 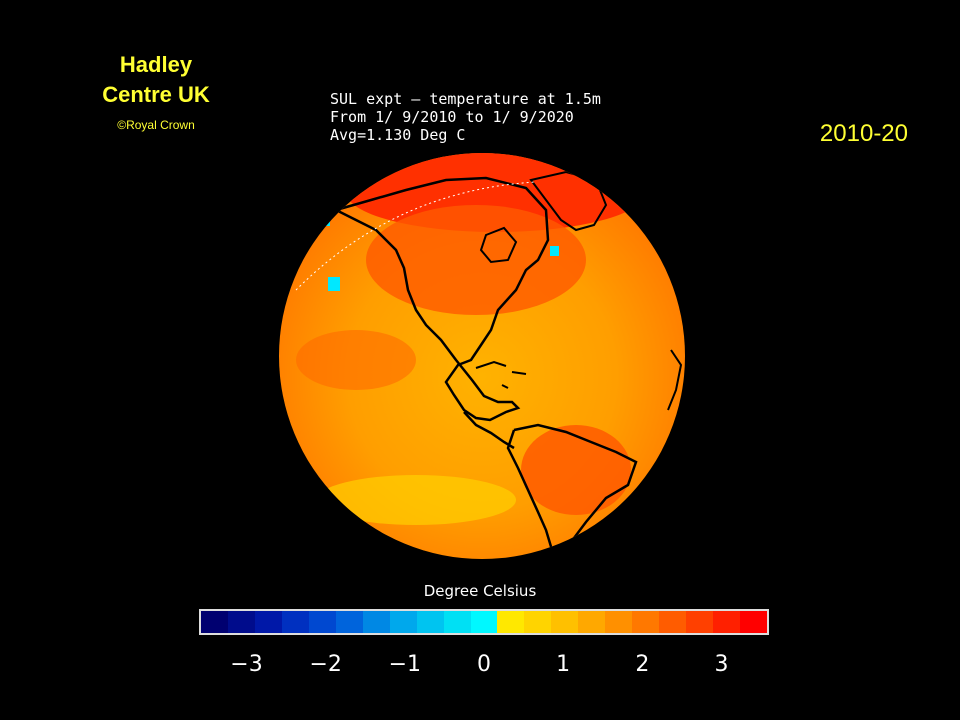 I want to click on north-america-outline, so click(x=441, y=299).